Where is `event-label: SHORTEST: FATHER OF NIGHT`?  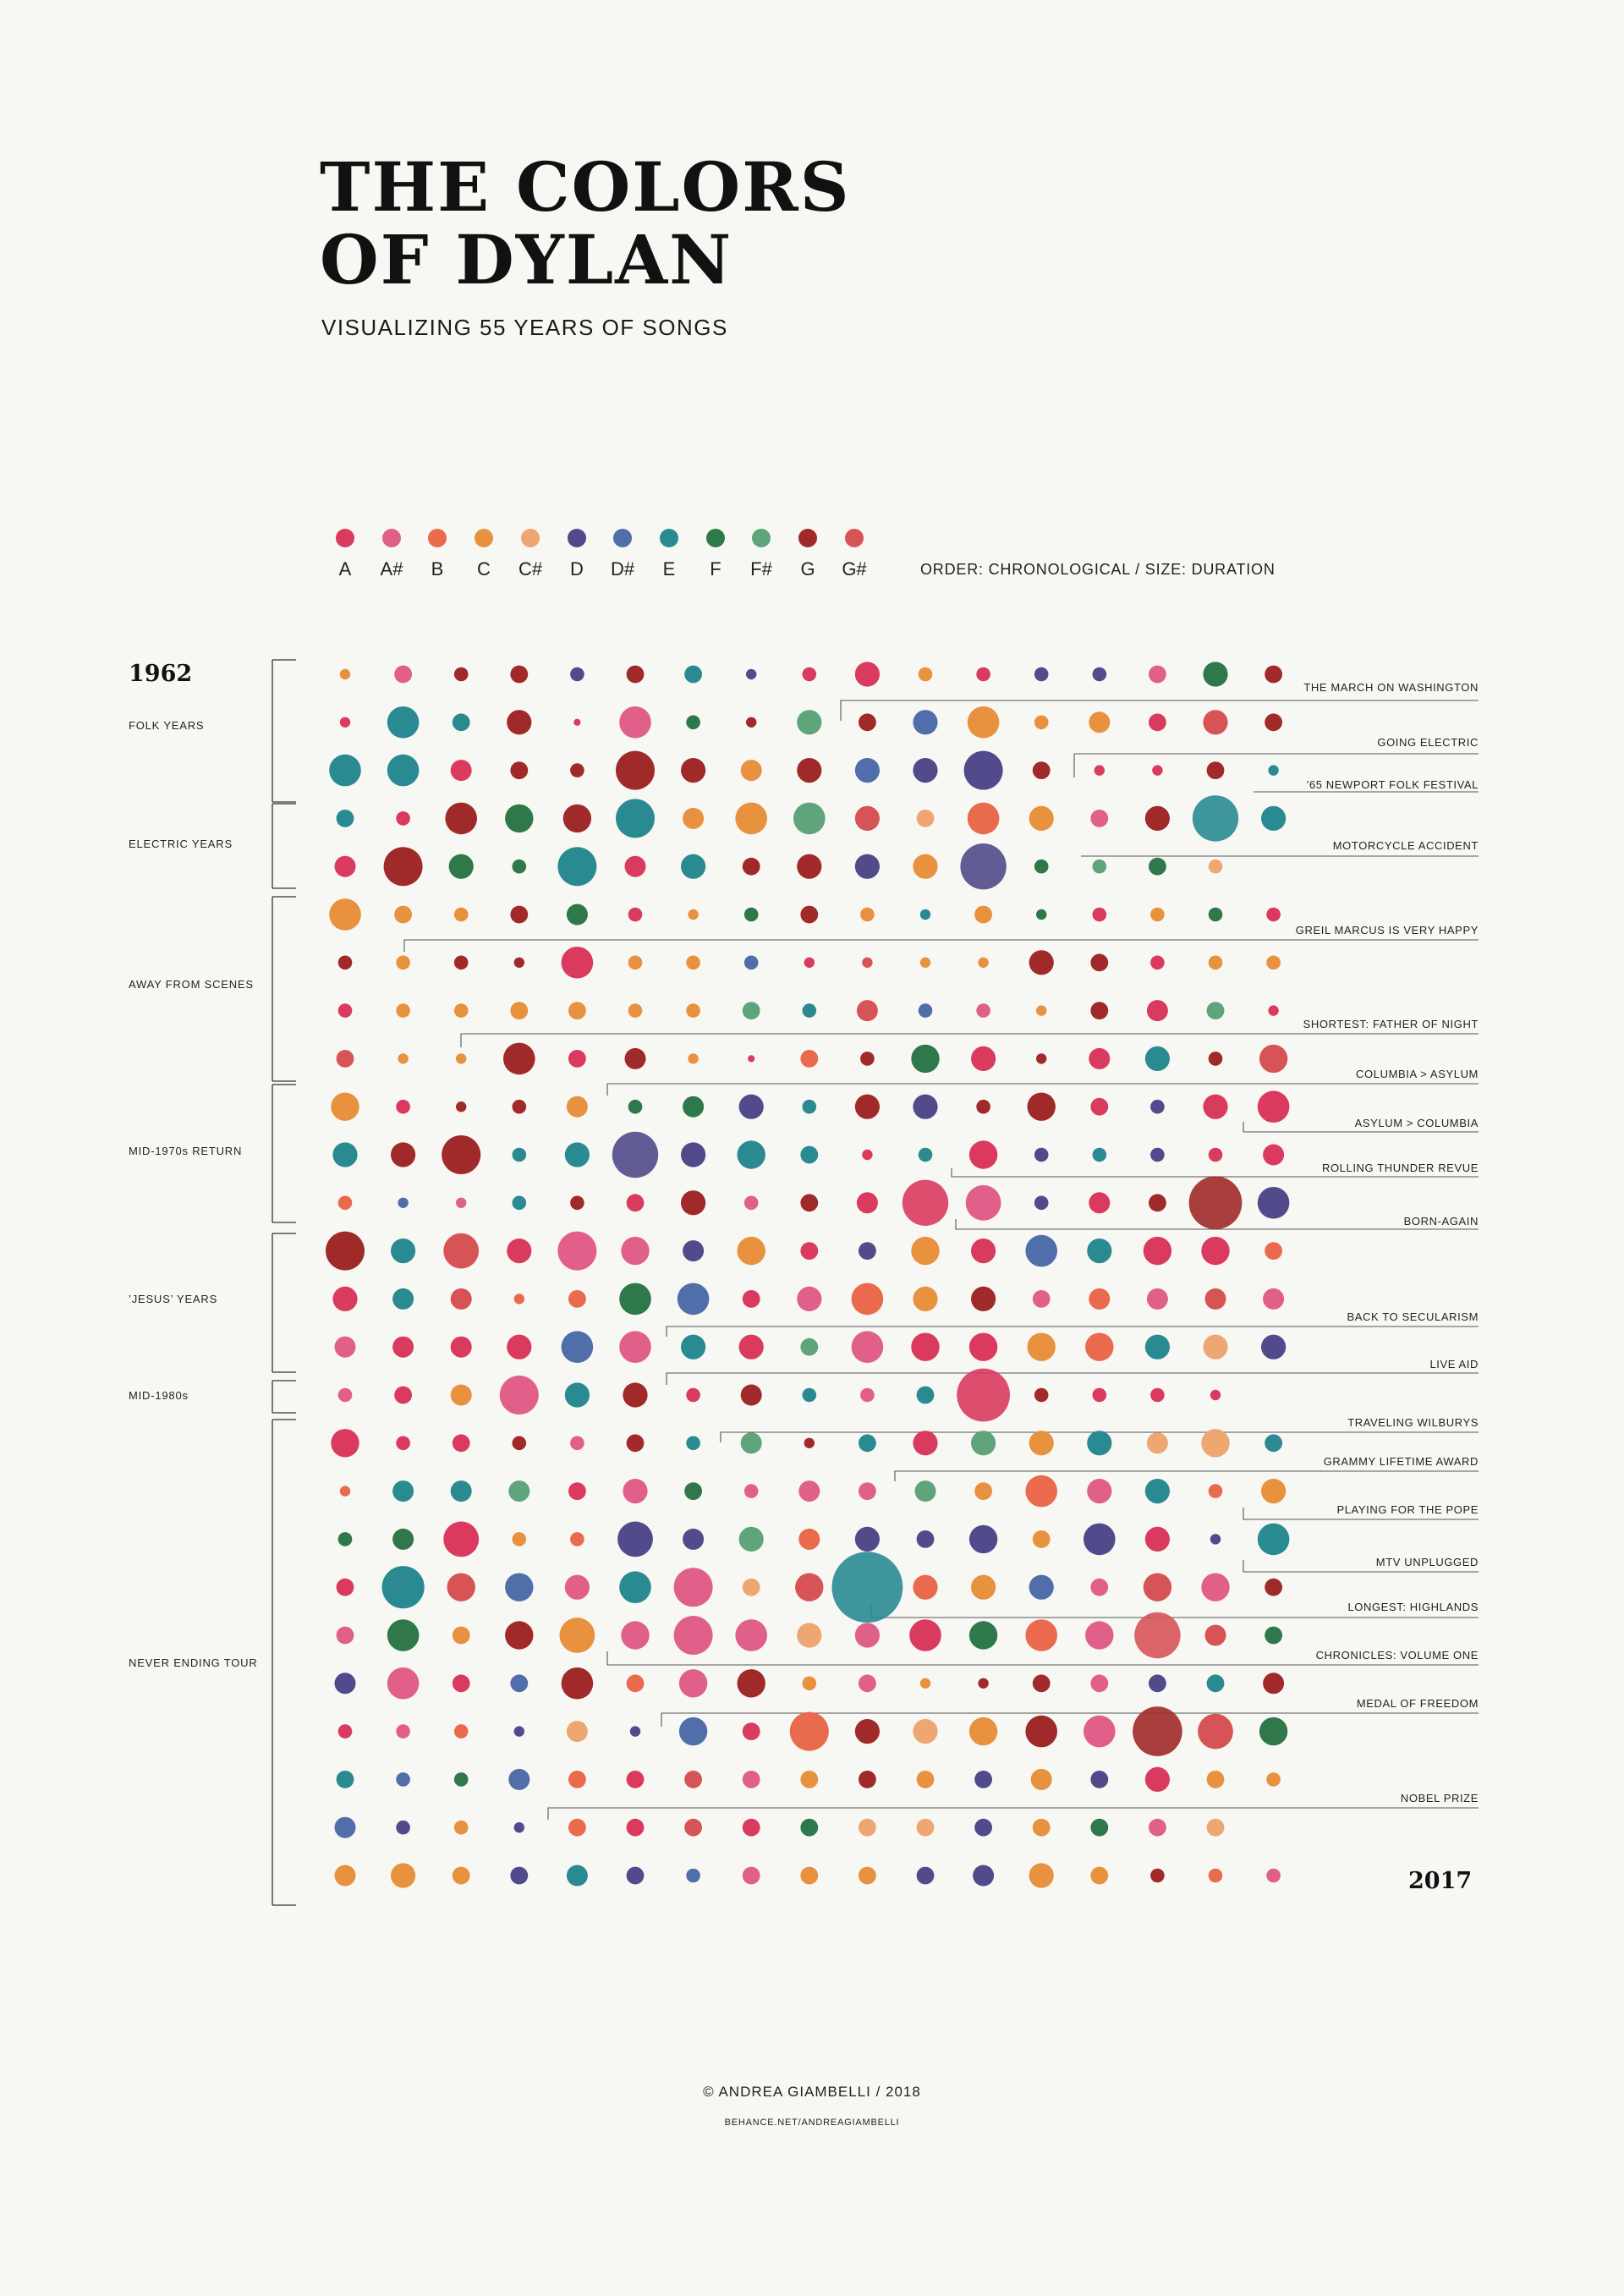 event-label: SHORTEST: FATHER OF NIGHT is located at coordinates (1391, 1024).